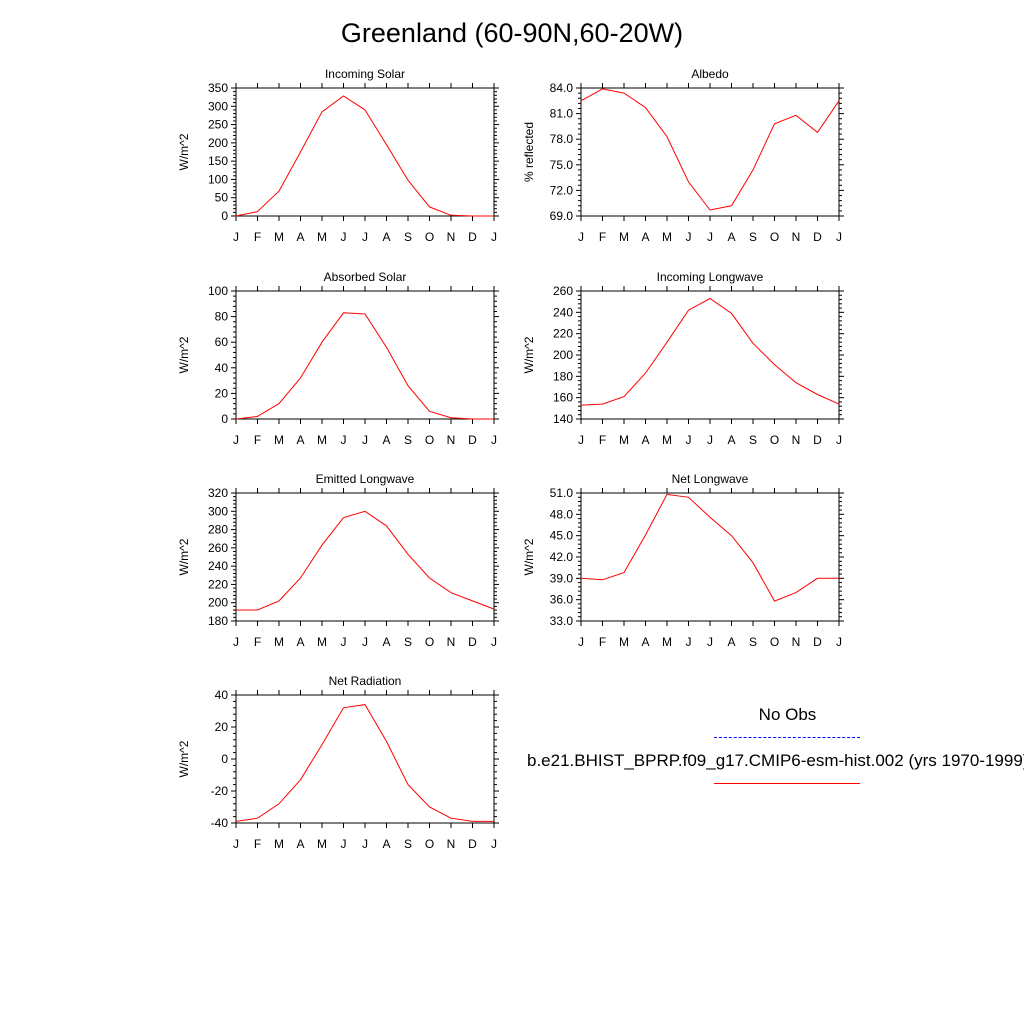 Image resolution: width=1024 pixels, height=1024 pixels. Describe the element at coordinates (218, 106) in the screenshot. I see `y-tick-label: 300` at that location.